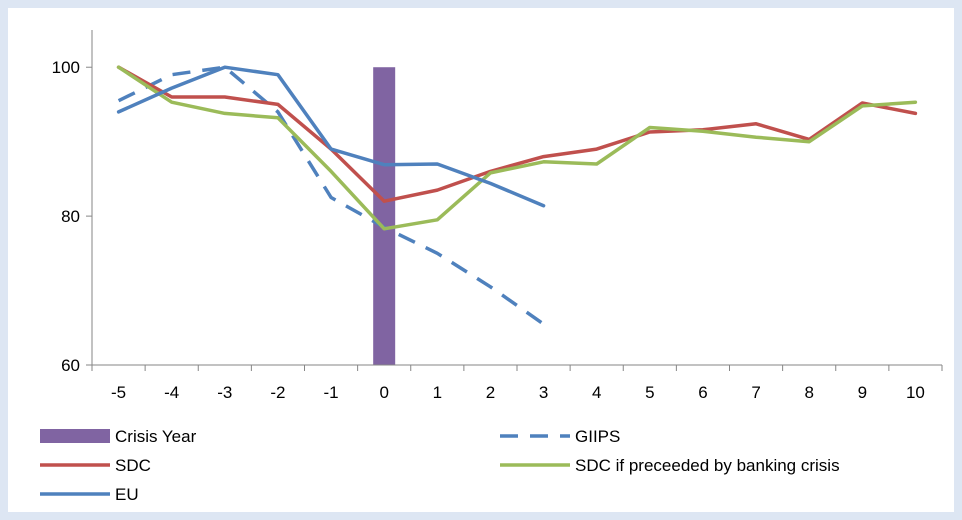 The image size is (962, 520). I want to click on x-tick-label: 4, so click(596, 392).